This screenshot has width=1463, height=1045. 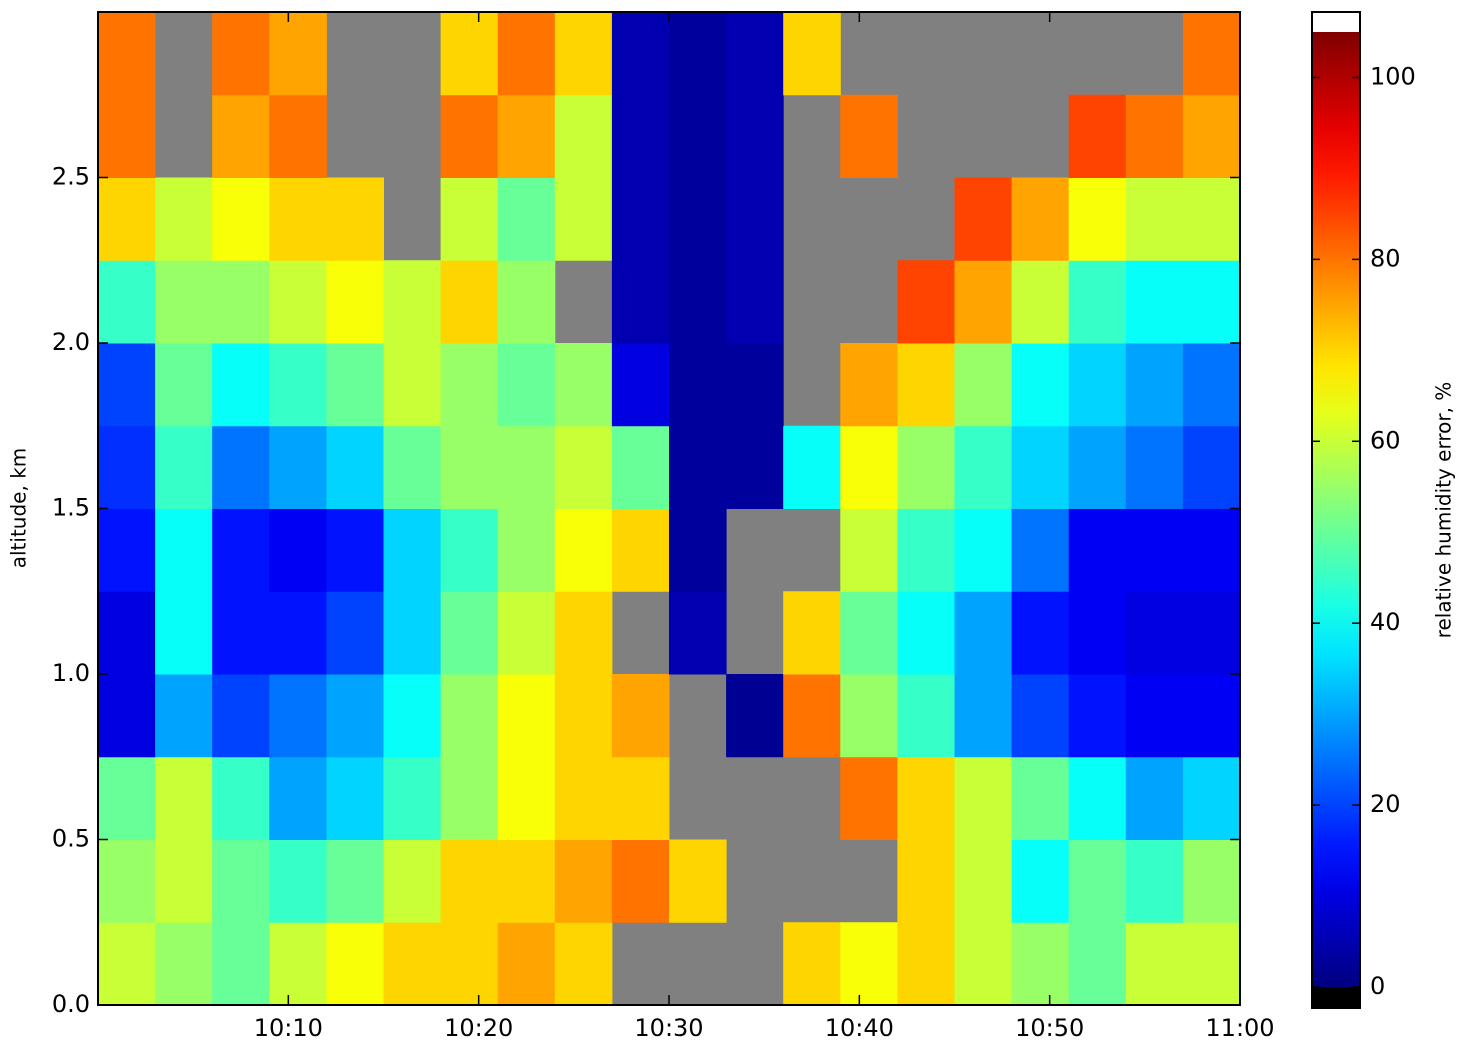 I want to click on x-tick-label: 10:50, so click(x=1049, y=1028).